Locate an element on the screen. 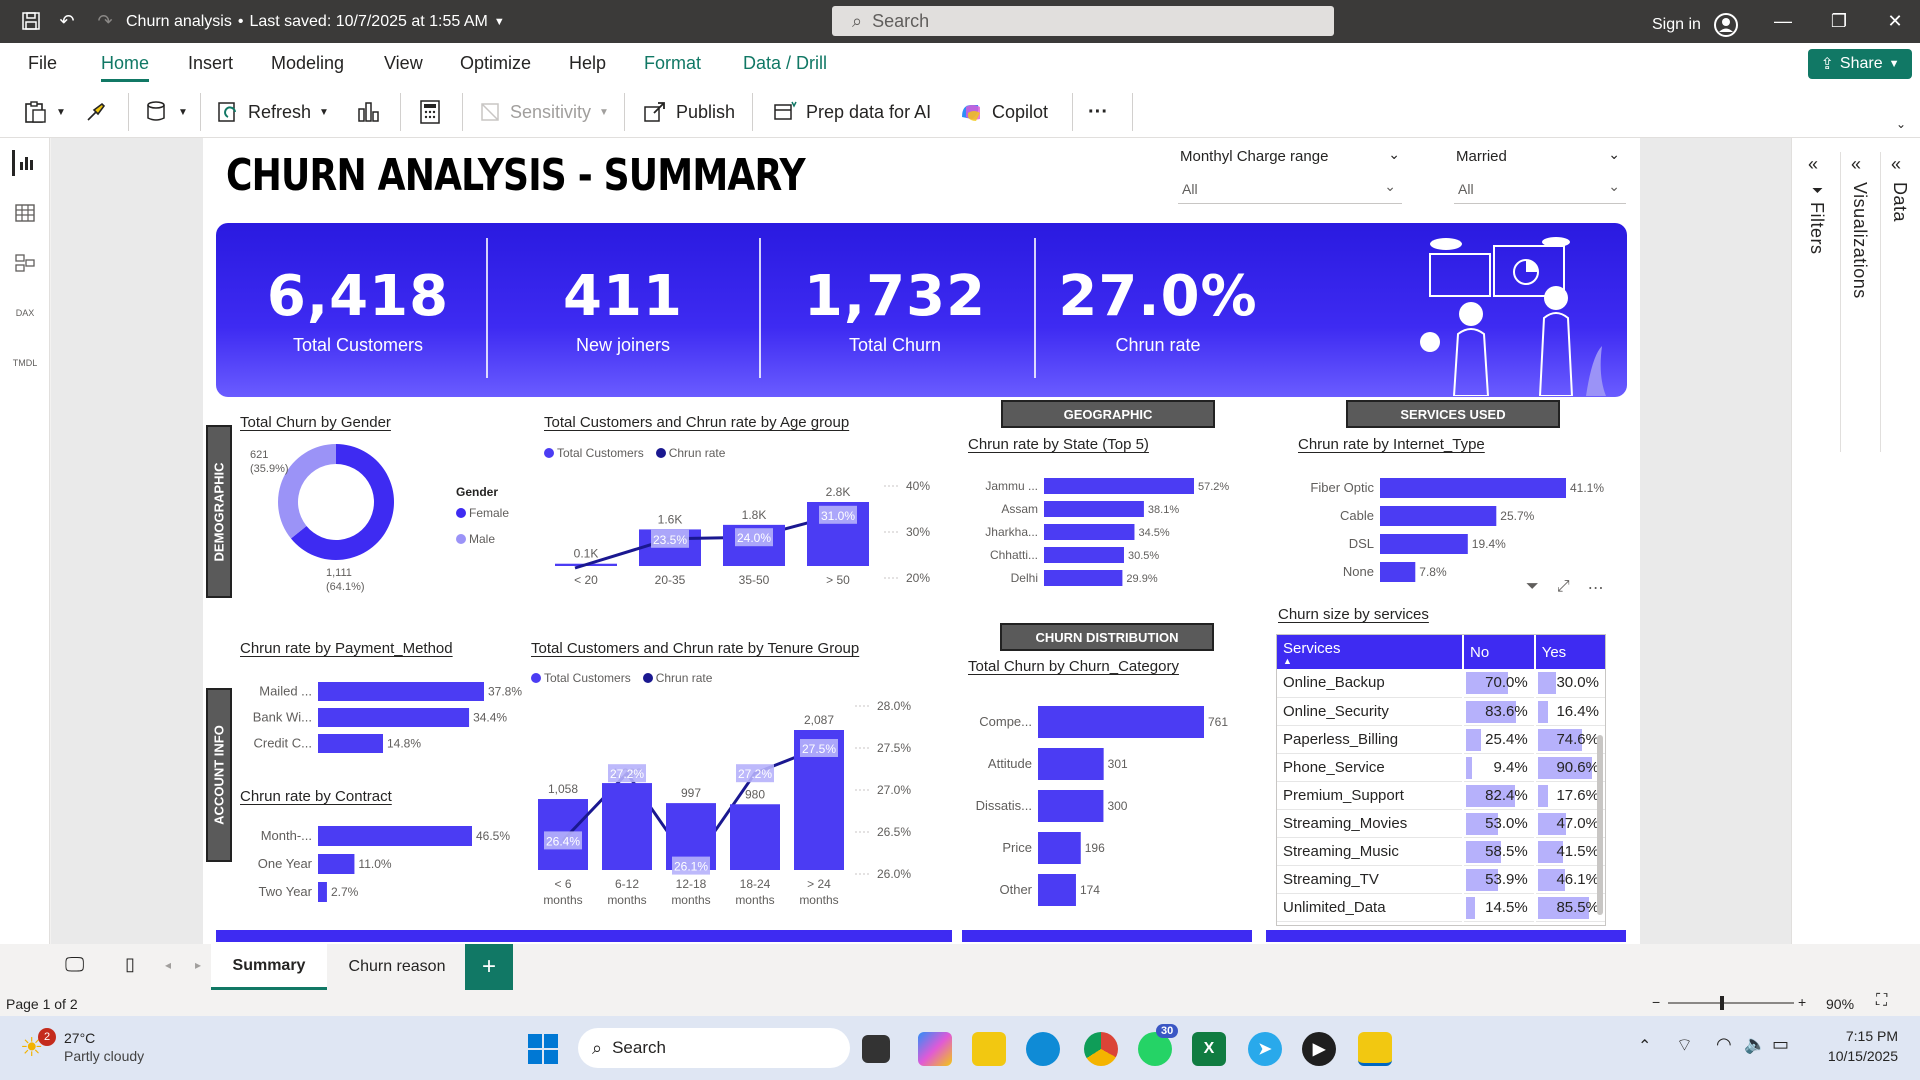  close-icon: ✕ is located at coordinates (1895, 20).